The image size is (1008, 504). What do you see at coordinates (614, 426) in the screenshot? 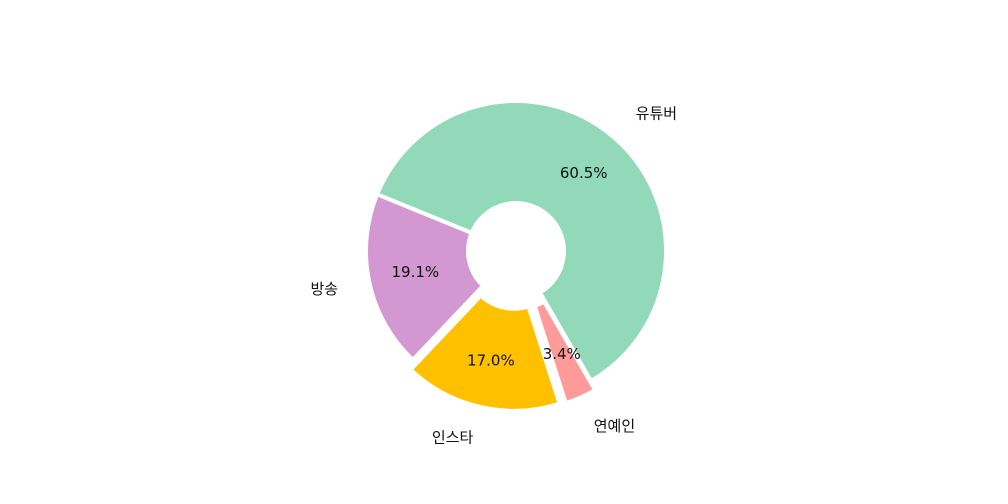
I see `category-label: 연예인` at bounding box center [614, 426].